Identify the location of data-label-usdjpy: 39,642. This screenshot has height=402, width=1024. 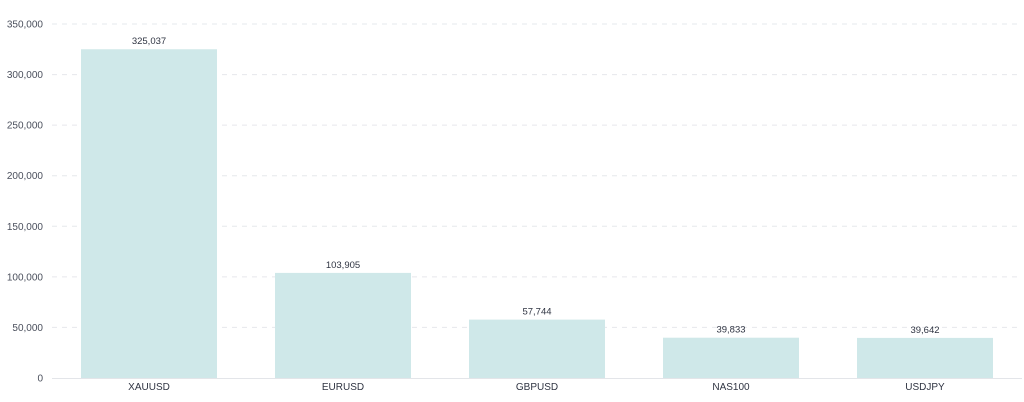
(924, 330).